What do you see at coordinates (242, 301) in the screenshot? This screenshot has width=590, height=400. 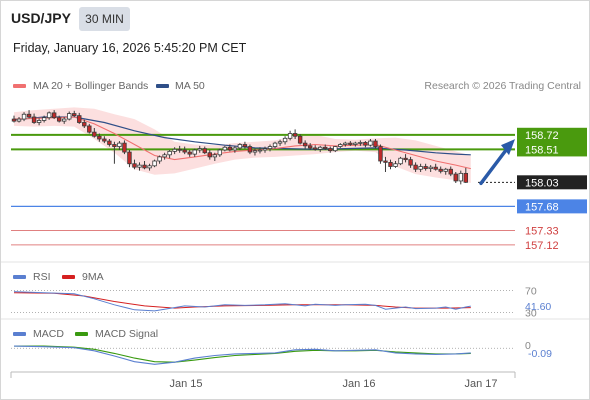 I see `rsi-line` at bounding box center [242, 301].